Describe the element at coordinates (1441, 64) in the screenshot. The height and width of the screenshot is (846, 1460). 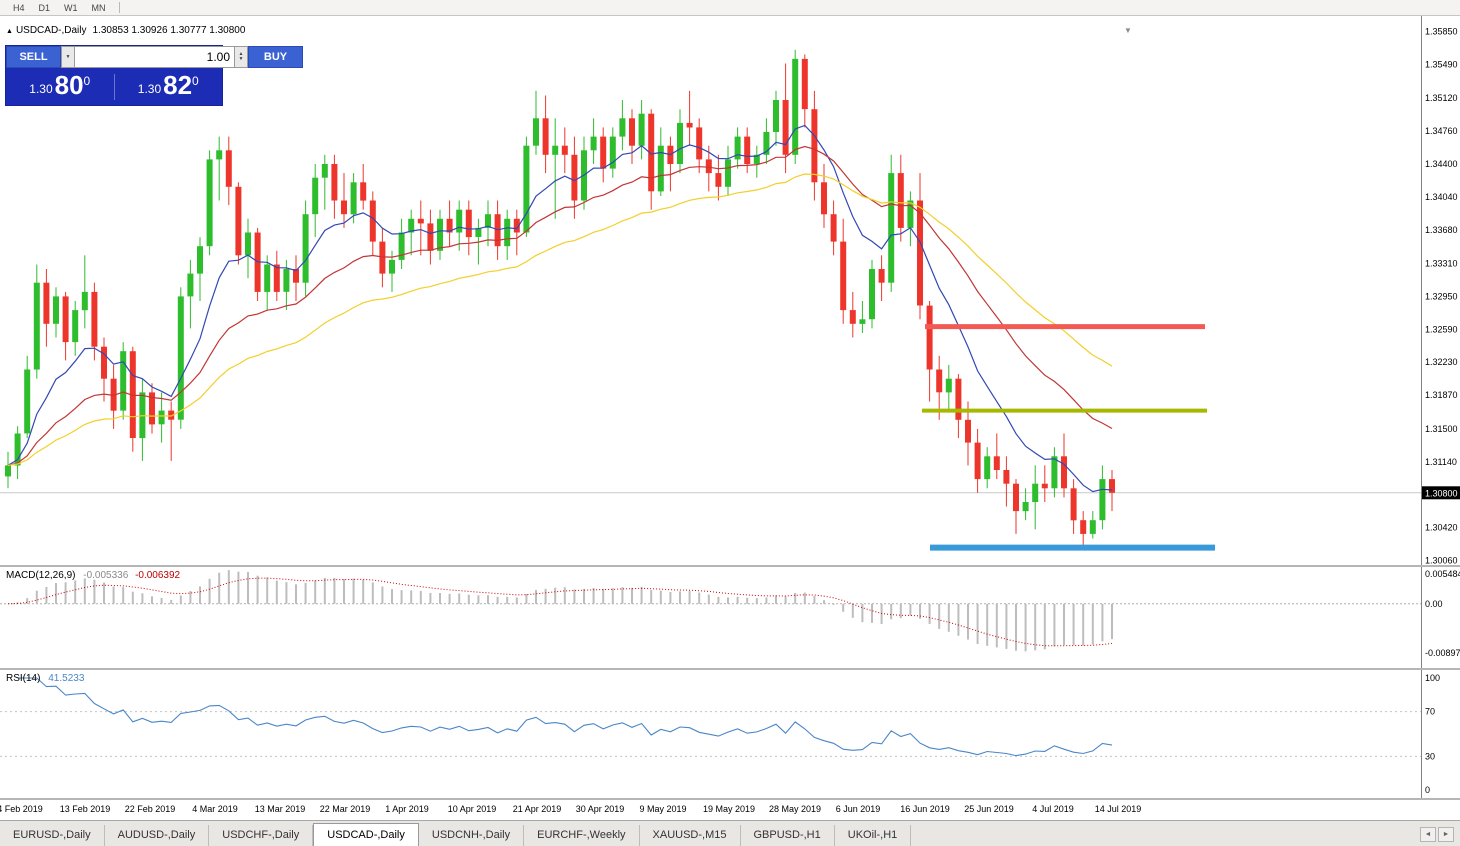
I see `svg-text: 1.35490` at that location.